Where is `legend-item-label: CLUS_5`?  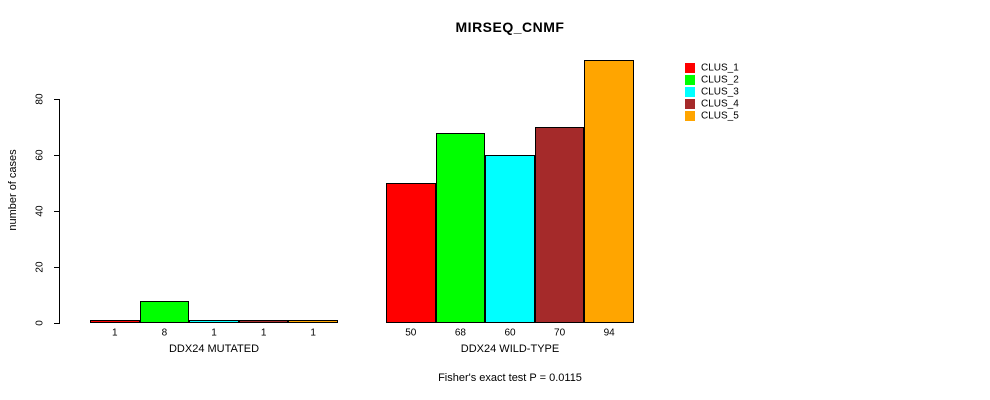 legend-item-label: CLUS_5 is located at coordinates (720, 116).